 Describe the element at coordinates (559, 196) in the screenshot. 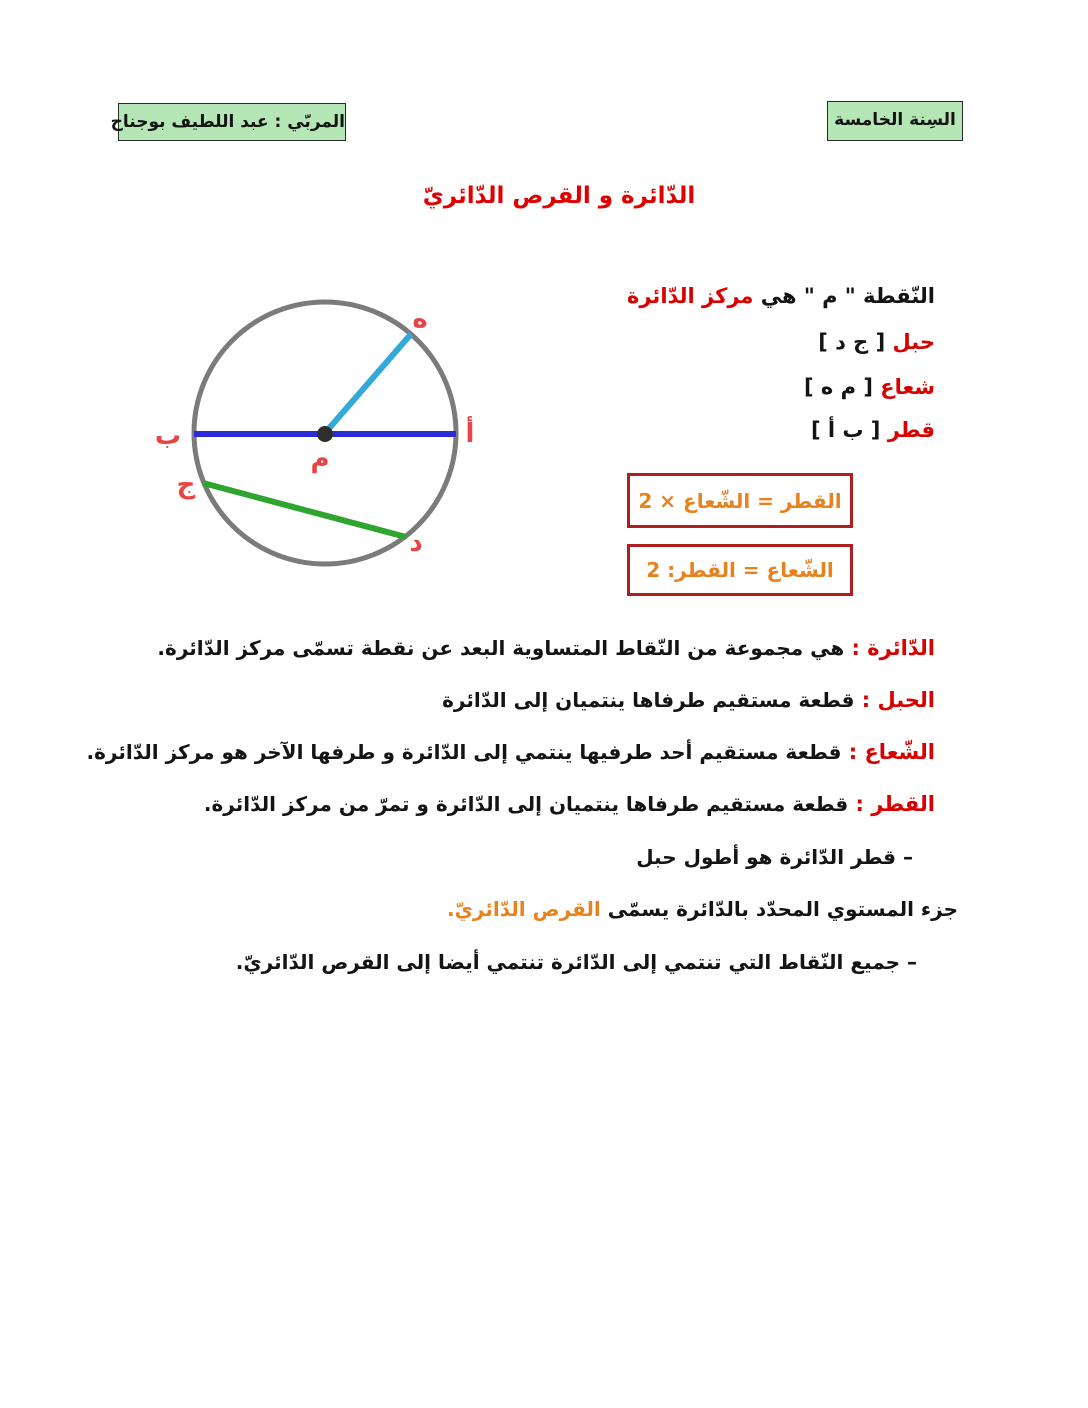

I see `page-title: الدّائرة و القرص الدّائريّ` at that location.